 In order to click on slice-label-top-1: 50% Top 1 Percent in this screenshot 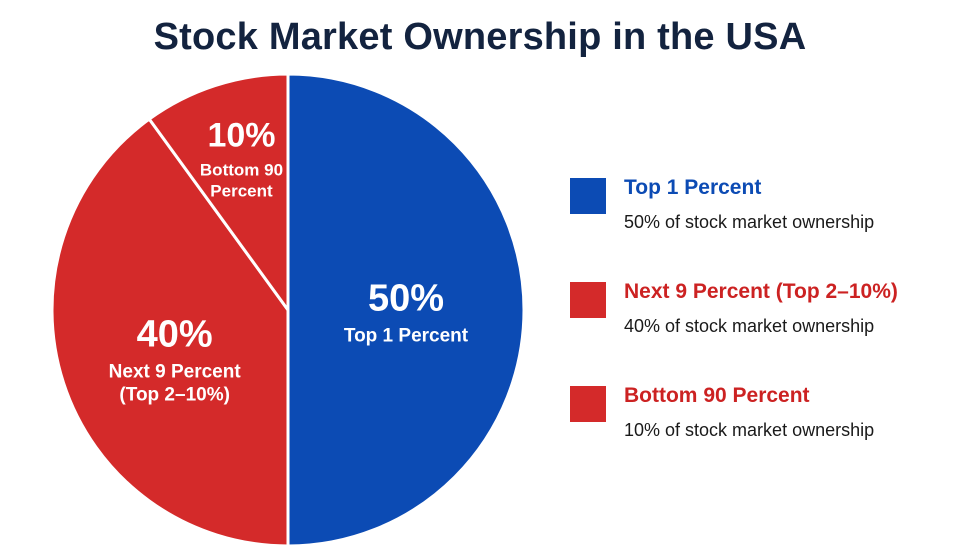, I will do `click(406, 312)`.